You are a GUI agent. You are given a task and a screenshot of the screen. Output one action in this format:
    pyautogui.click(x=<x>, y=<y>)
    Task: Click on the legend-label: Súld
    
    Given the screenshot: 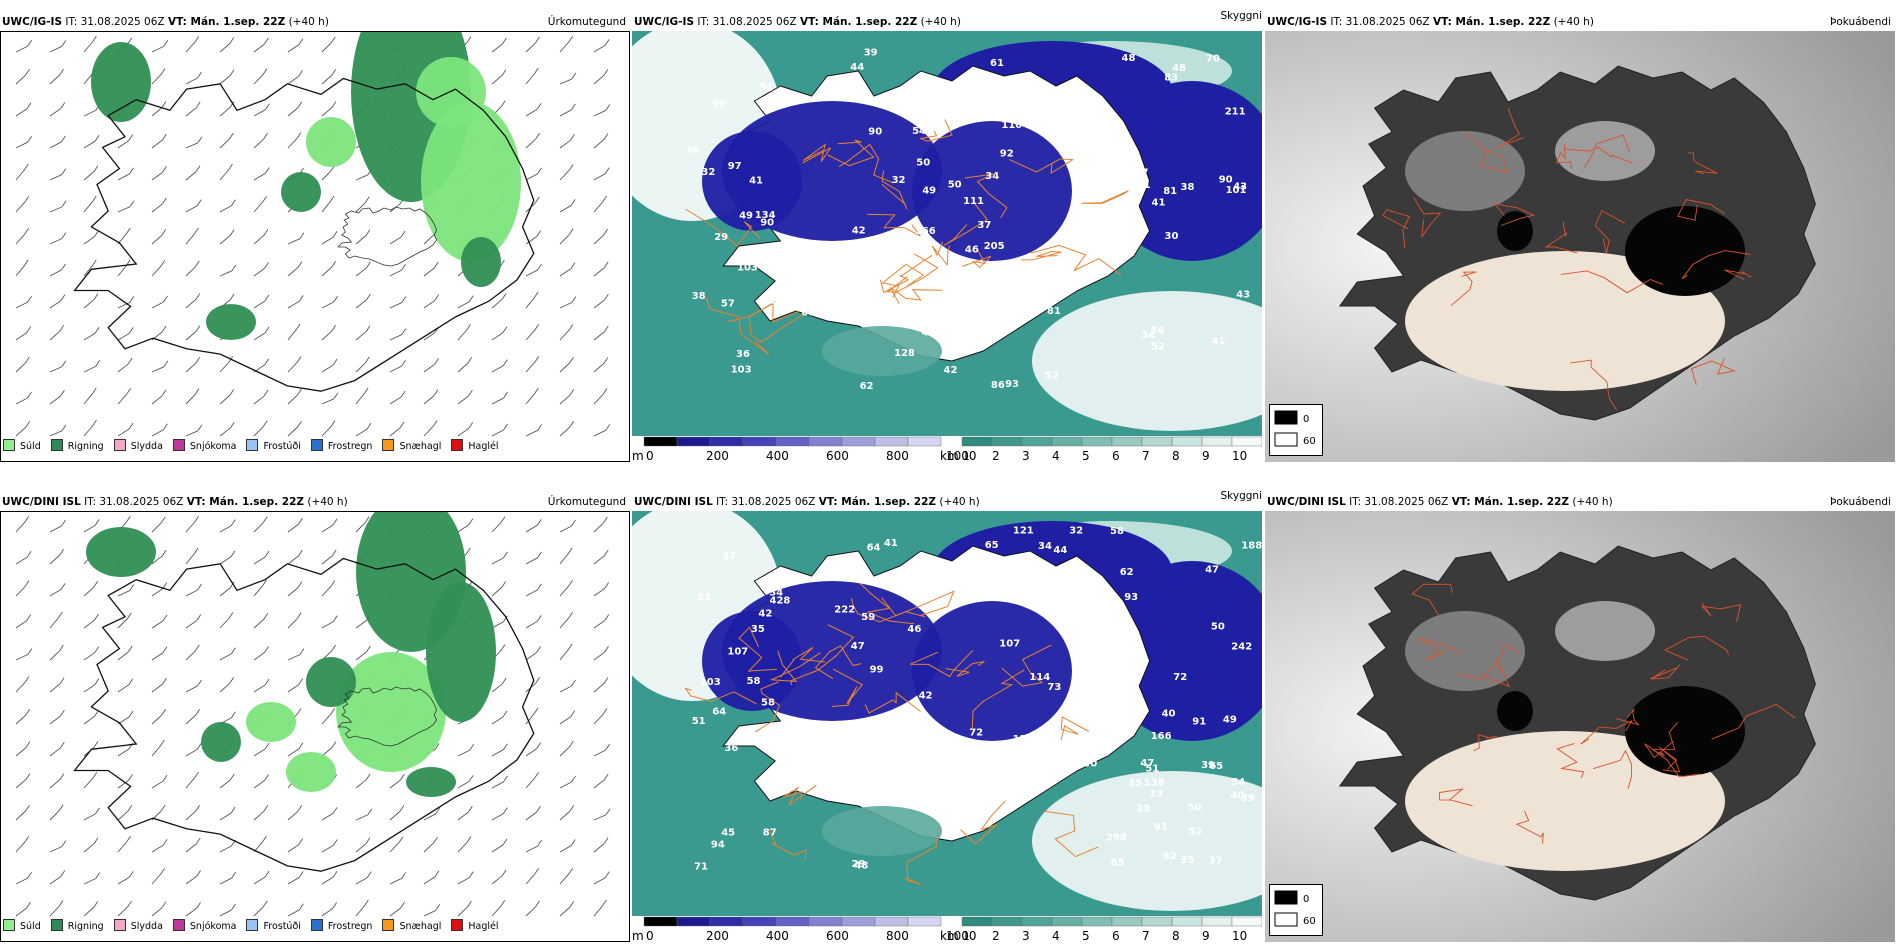 What is the action you would take?
    pyautogui.click(x=30, y=446)
    